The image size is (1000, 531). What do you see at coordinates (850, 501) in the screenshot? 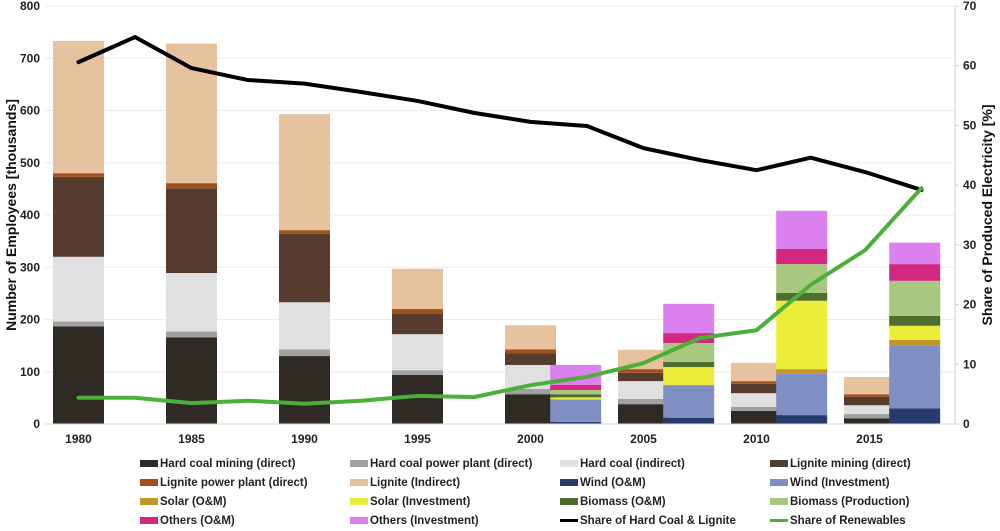
I see `legend-label: Biomass (Production)` at bounding box center [850, 501].